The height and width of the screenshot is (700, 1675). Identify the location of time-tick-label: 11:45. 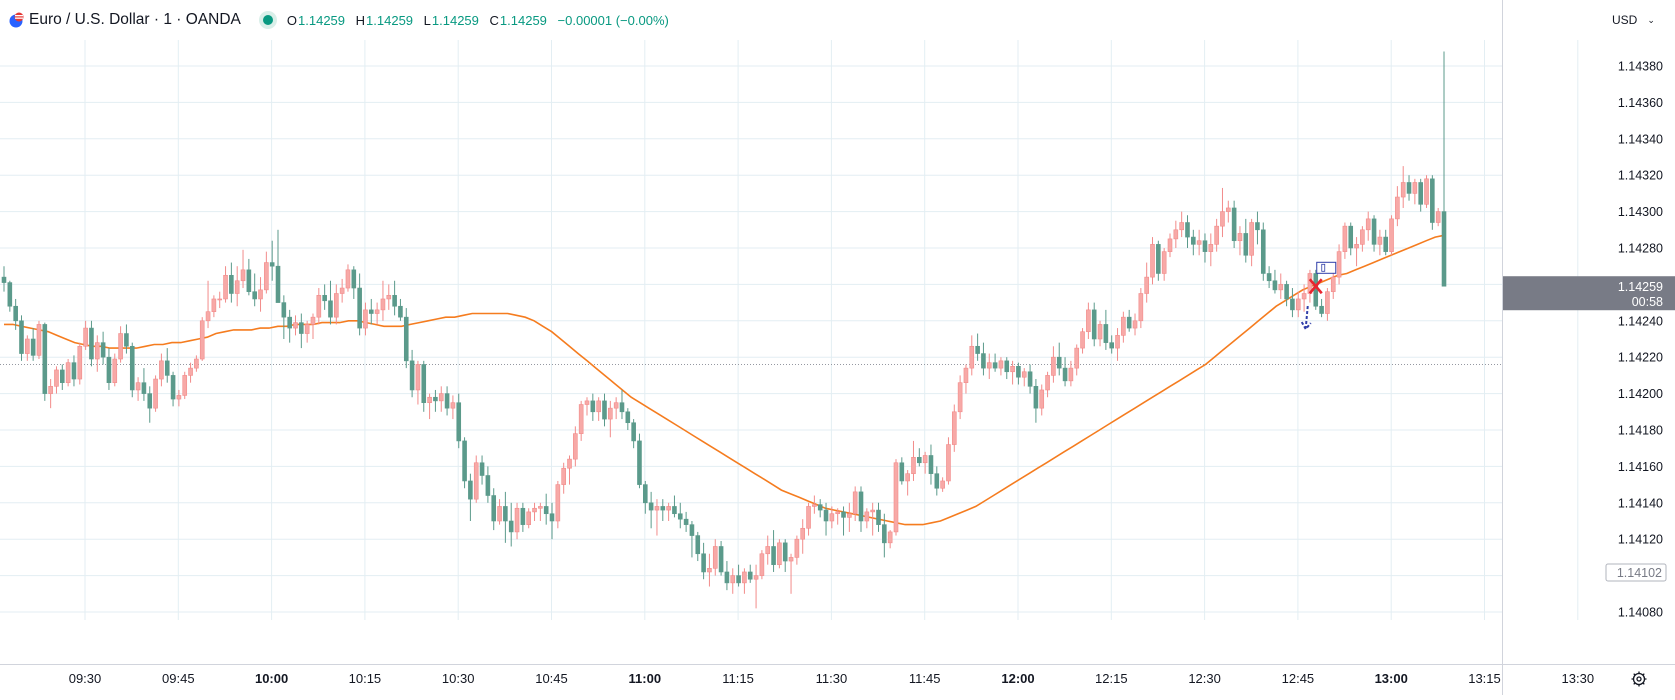
(925, 678).